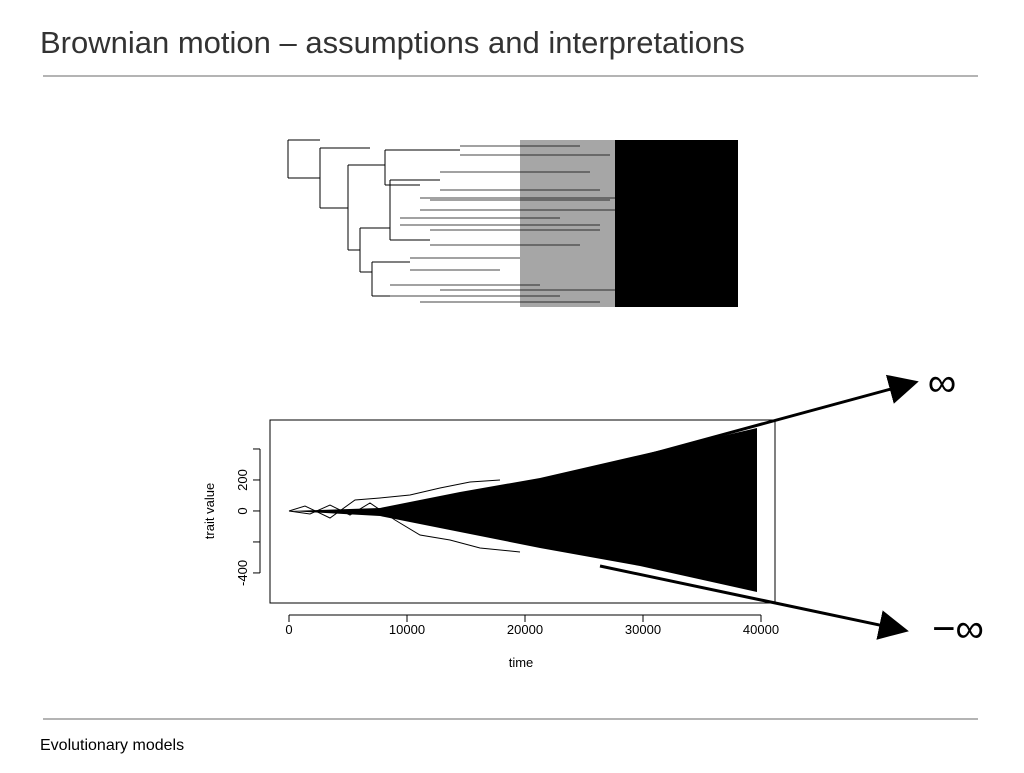 The width and height of the screenshot is (1024, 773). What do you see at coordinates (112, 745) in the screenshot?
I see `footer-text: Evolutionary models` at bounding box center [112, 745].